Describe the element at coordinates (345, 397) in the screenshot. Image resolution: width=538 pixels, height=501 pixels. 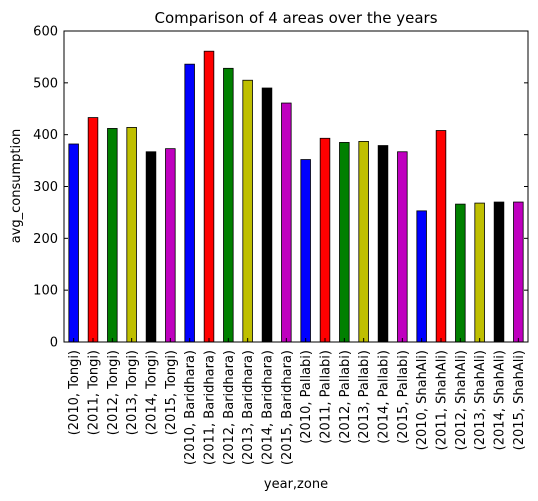
I see `x-tick-label: (2012, Pallabi)` at that location.